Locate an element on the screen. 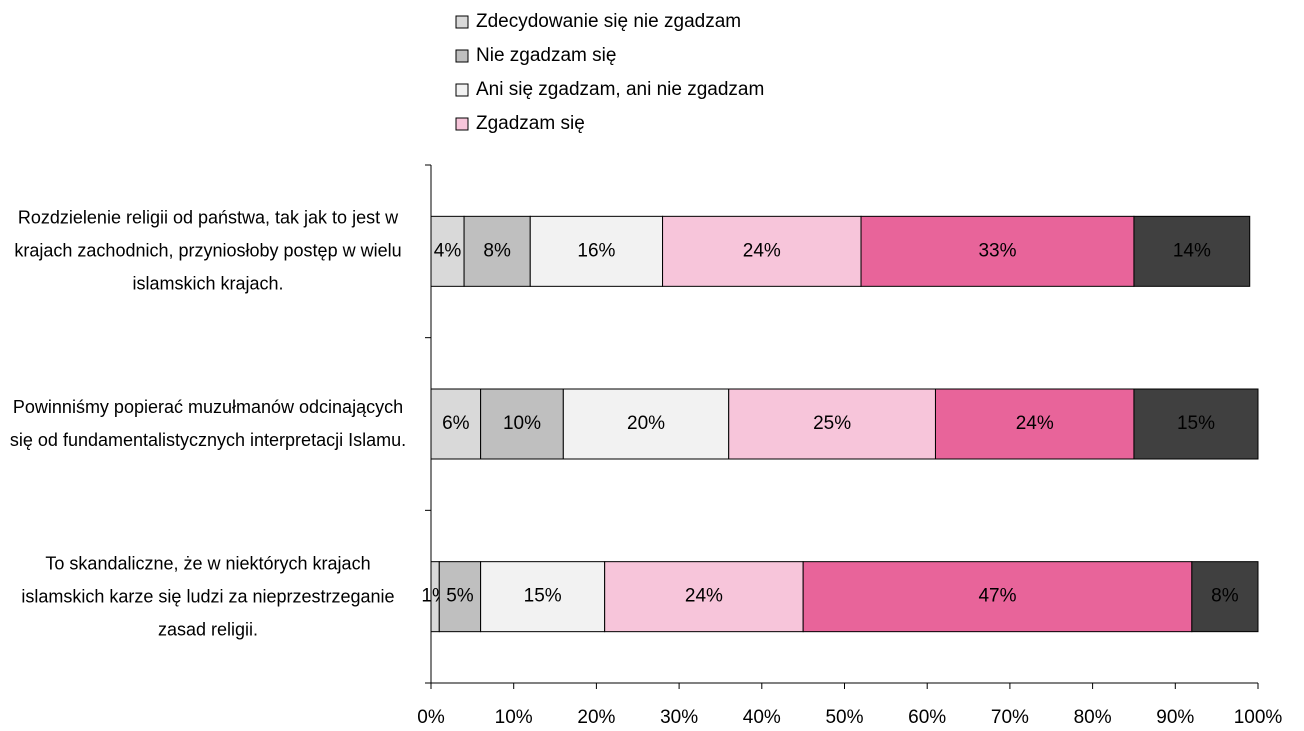  data-label: 33% is located at coordinates (997, 250).